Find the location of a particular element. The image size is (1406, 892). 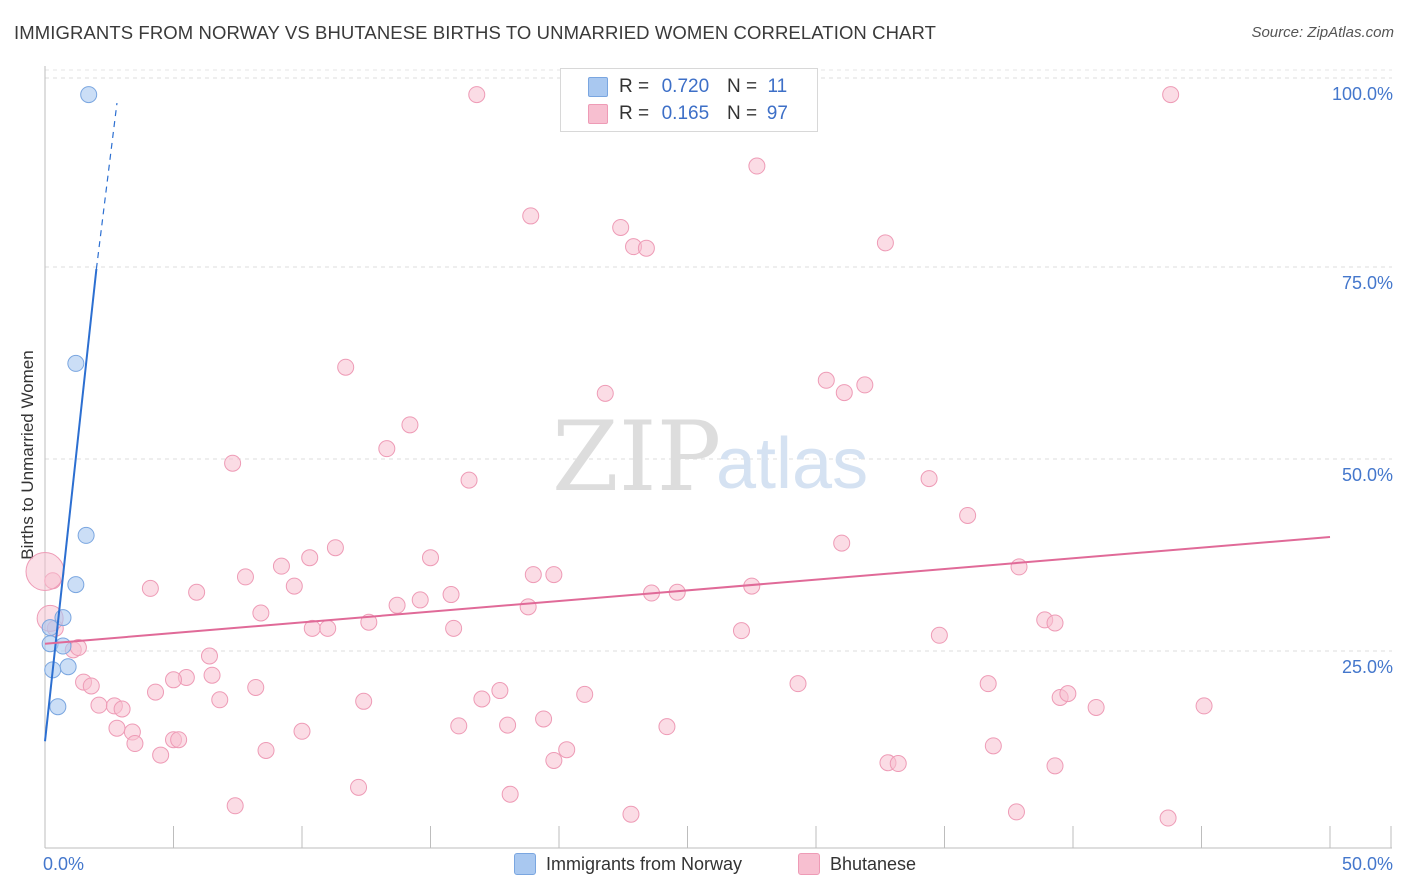

source-label: Source: ZipAtlas.com is located at coordinates (1322, 32).